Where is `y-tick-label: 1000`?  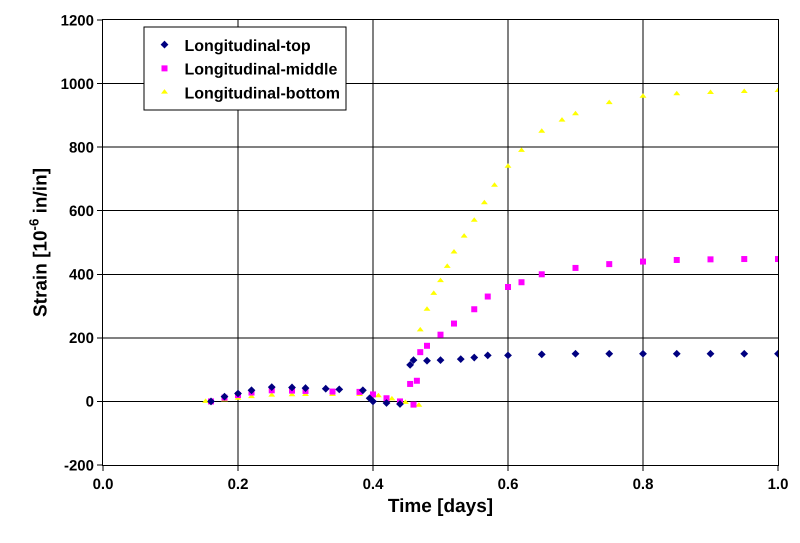
y-tick-label: 1000 is located at coordinates (77, 84).